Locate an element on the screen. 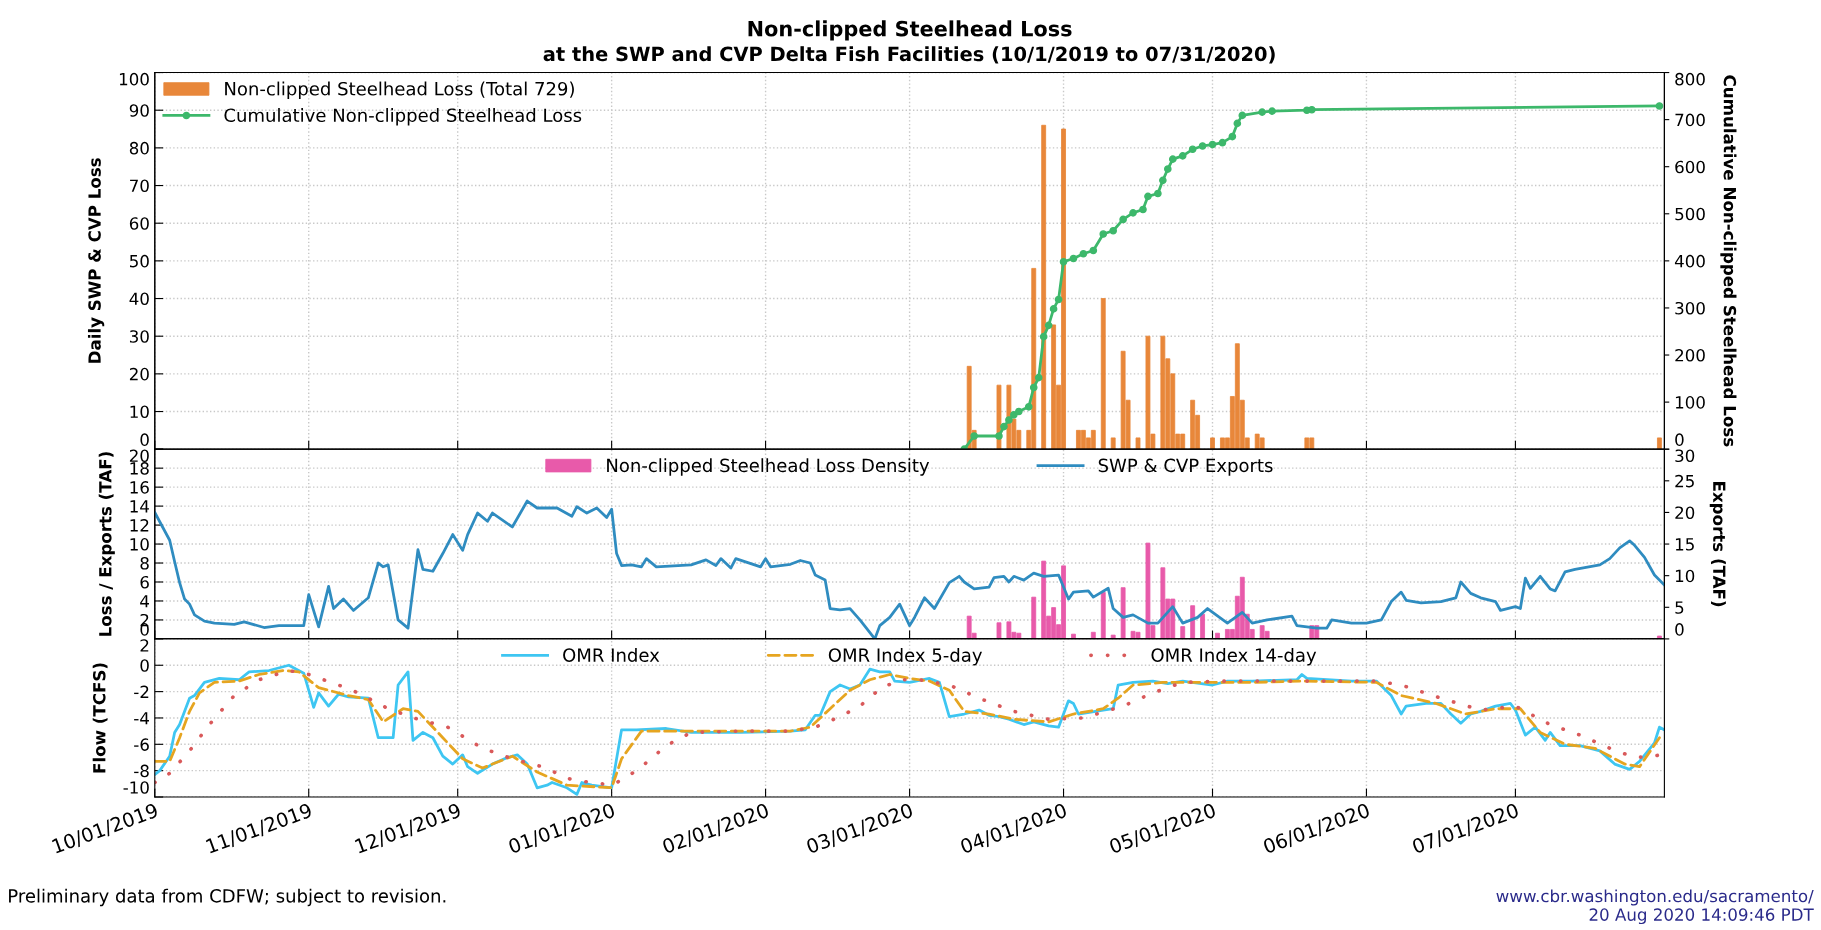  y-tick-label: 18 is located at coordinates (139, 468).